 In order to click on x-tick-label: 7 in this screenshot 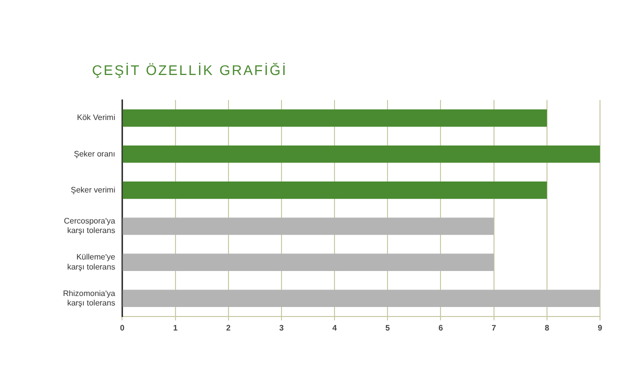, I will do `click(494, 327)`.